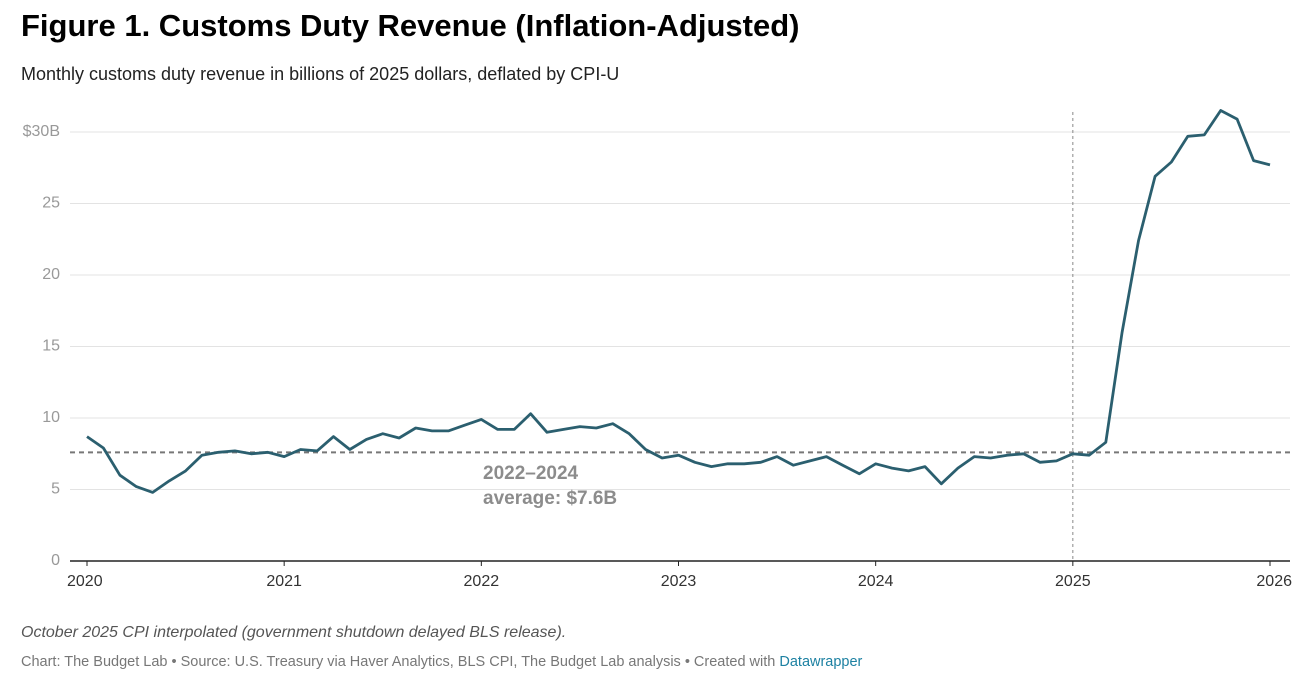 This screenshot has height=676, width=1303. What do you see at coordinates (85, 581) in the screenshot?
I see `x-tick-label: 2020` at bounding box center [85, 581].